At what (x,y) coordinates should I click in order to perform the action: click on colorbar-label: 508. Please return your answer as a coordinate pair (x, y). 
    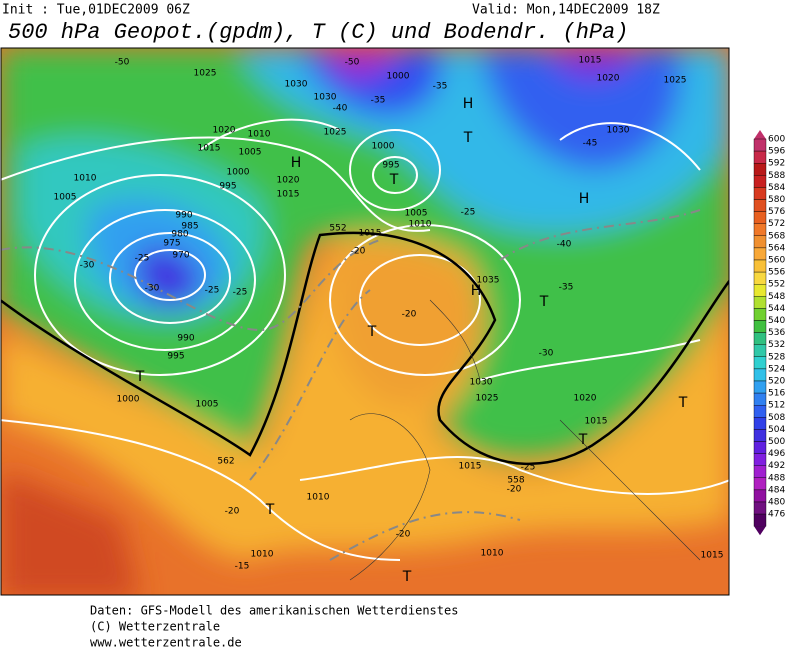
    Looking at the image, I should click on (776, 418).